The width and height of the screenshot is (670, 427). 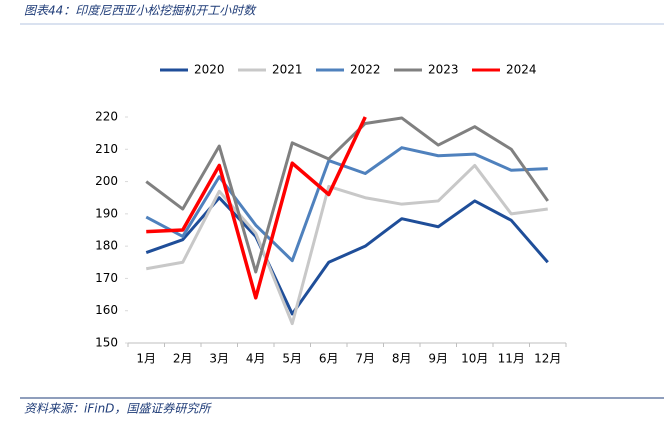 I want to click on x-tick-label: 3月, so click(x=219, y=359).